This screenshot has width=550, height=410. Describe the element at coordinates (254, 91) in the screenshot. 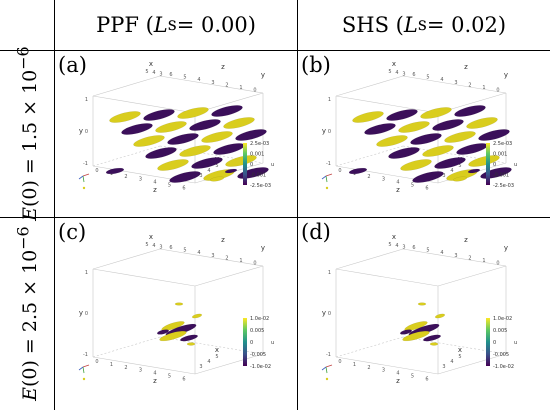

I see `z-tick-top: 0` at that location.